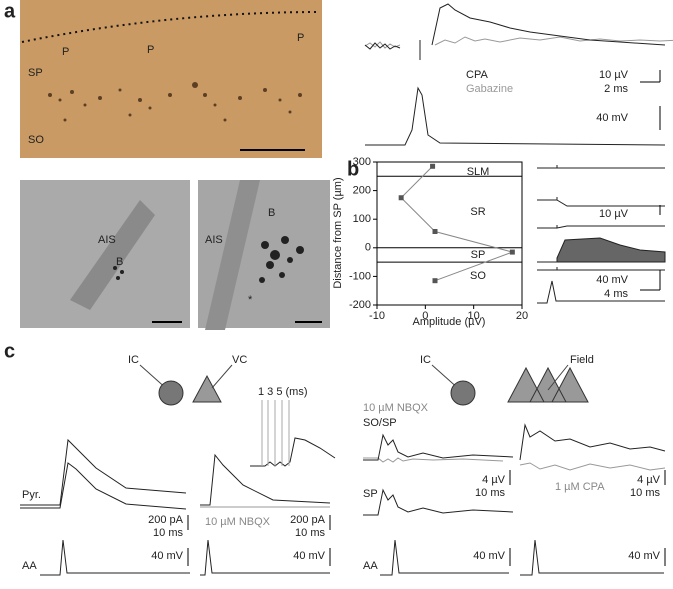 Image resolution: width=673 pixels, height=589 pixels. What do you see at coordinates (616, 294) in the screenshot?
I see `scale-label: 4 ms` at bounding box center [616, 294].